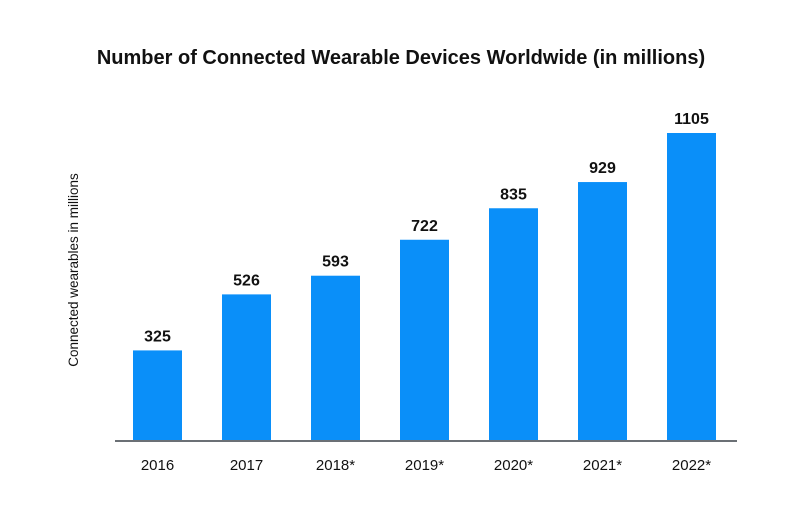 Image resolution: width=801 pixels, height=530 pixels. What do you see at coordinates (602, 311) in the screenshot?
I see `bar-2021` at bounding box center [602, 311].